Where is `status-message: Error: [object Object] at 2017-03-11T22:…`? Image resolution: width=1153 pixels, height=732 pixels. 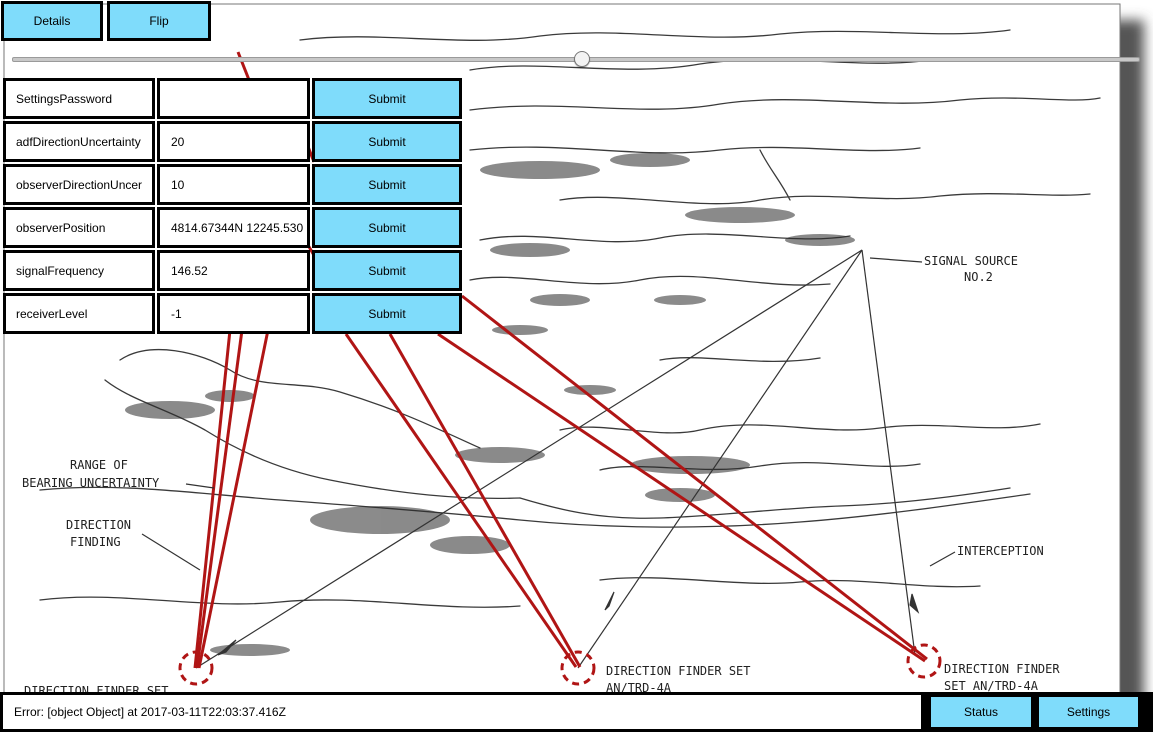 status-message: Error: [object Object] at 2017-03-11T22:… is located at coordinates (150, 712).